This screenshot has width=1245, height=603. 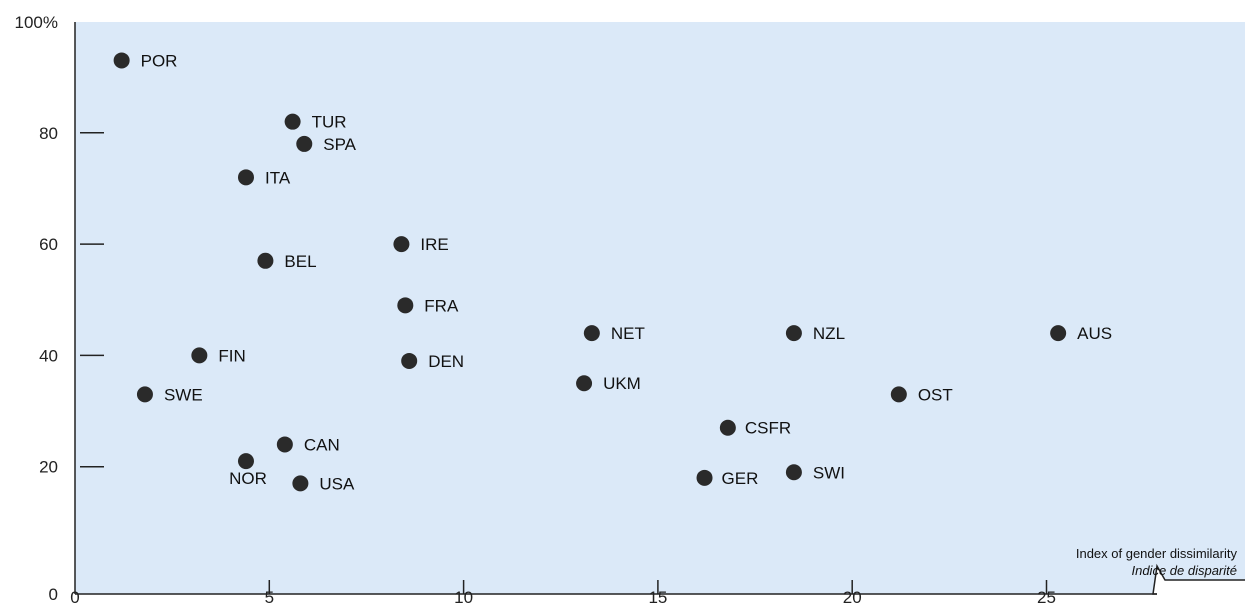 What do you see at coordinates (48, 244) in the screenshot?
I see `y-tick-label: 60` at bounding box center [48, 244].